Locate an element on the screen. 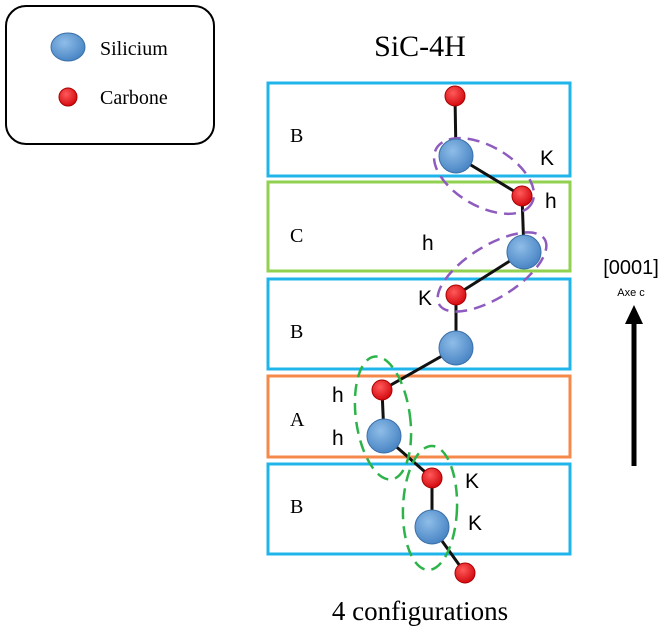 Image resolution: width=671 pixels, height=635 pixels. layer-box-b-bottom is located at coordinates (419, 509).